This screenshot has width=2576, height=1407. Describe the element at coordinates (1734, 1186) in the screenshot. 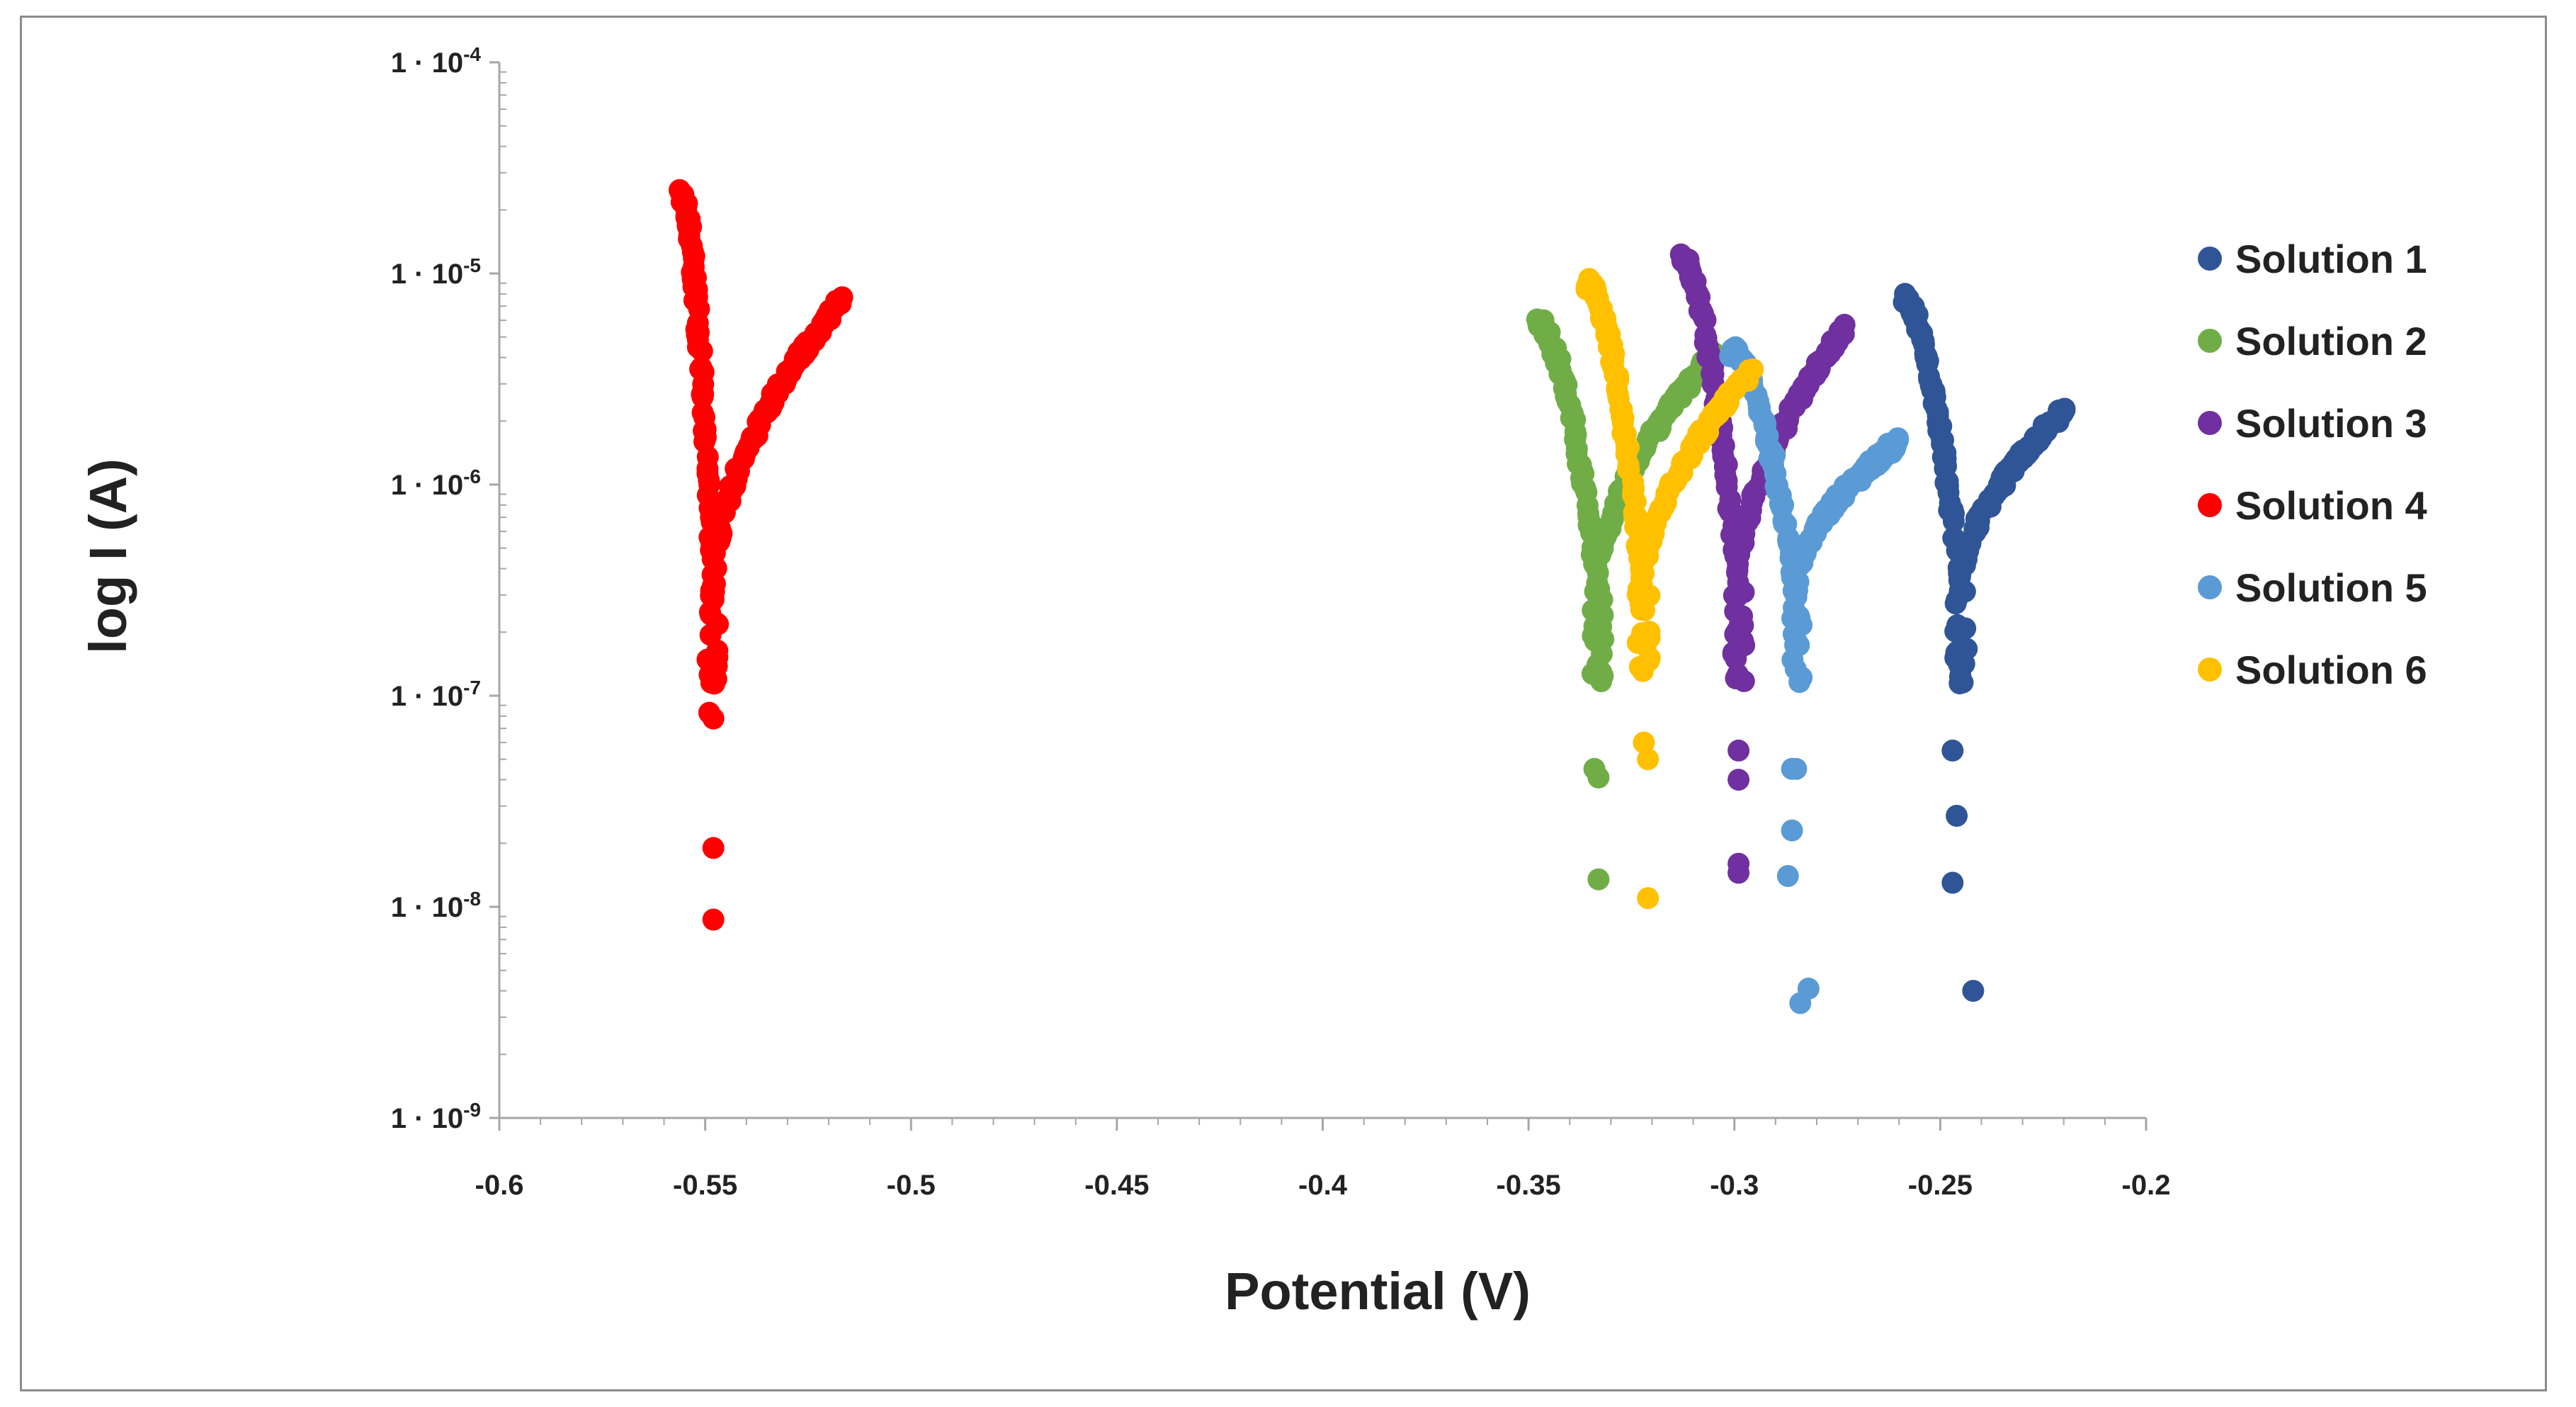

I see `x-tick-label: -0.3` at that location.